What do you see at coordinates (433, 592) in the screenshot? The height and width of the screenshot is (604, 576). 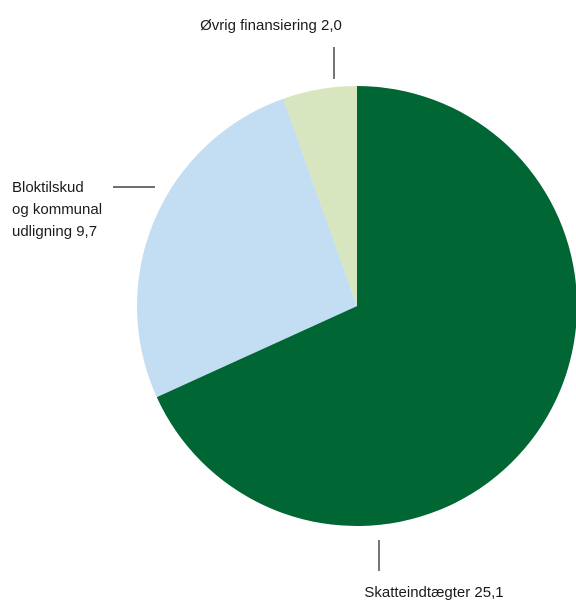 I see `slice-label-skat: Skatteindtægter 25,1` at bounding box center [433, 592].